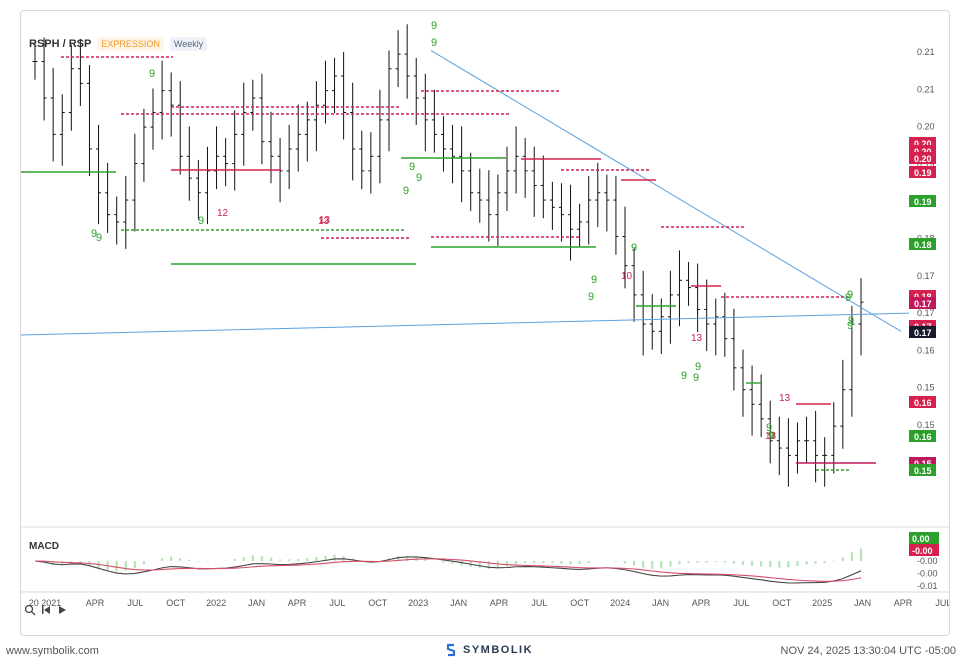 The image size is (962, 667). What do you see at coordinates (188, 44) in the screenshot?
I see `interval-badge: Weekly` at bounding box center [188, 44].